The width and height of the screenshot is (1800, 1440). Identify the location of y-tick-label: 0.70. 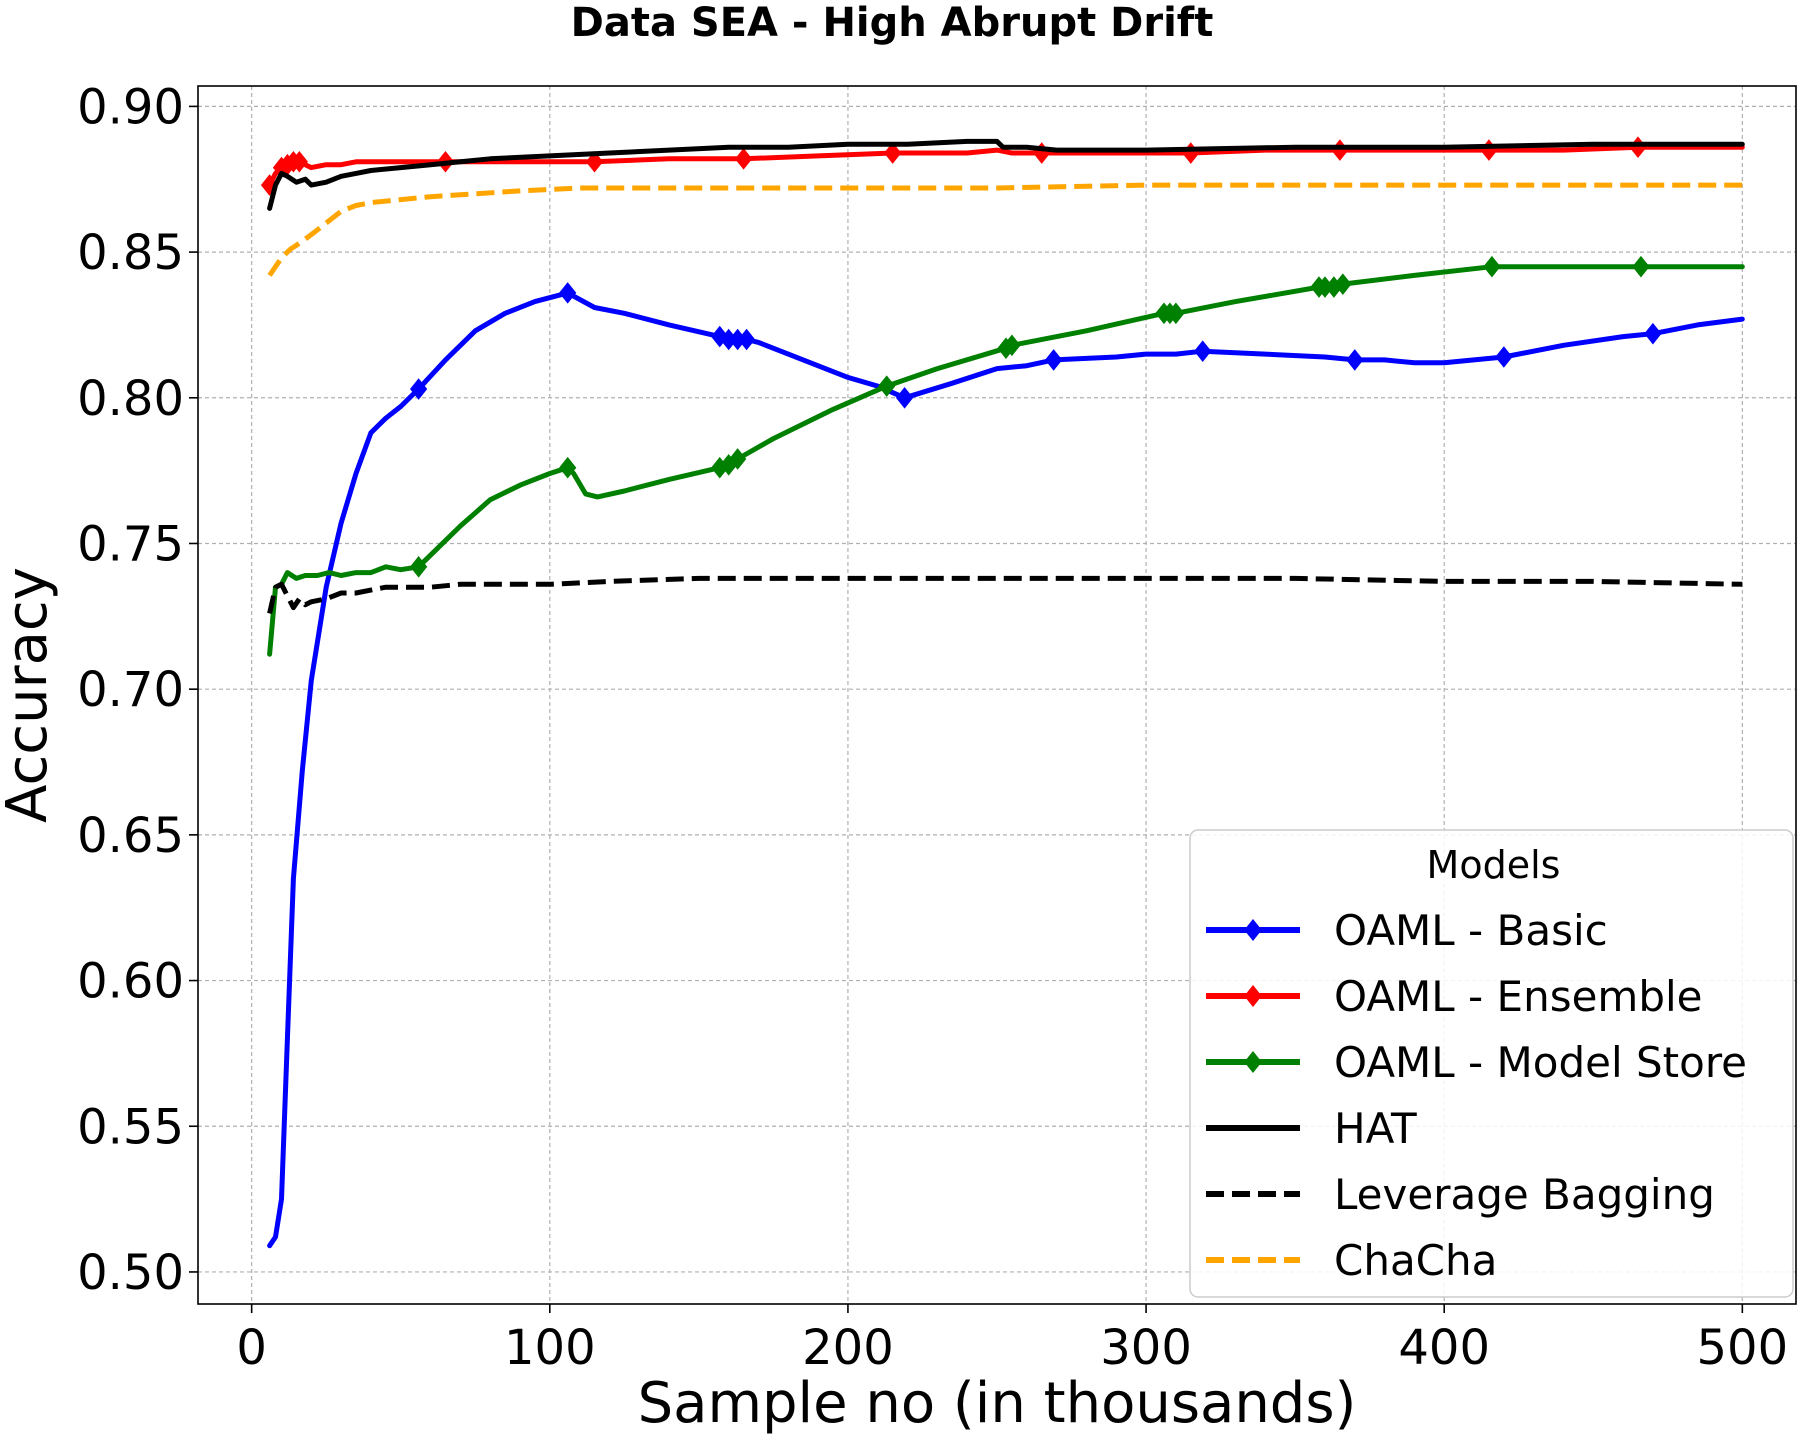
(130, 690).